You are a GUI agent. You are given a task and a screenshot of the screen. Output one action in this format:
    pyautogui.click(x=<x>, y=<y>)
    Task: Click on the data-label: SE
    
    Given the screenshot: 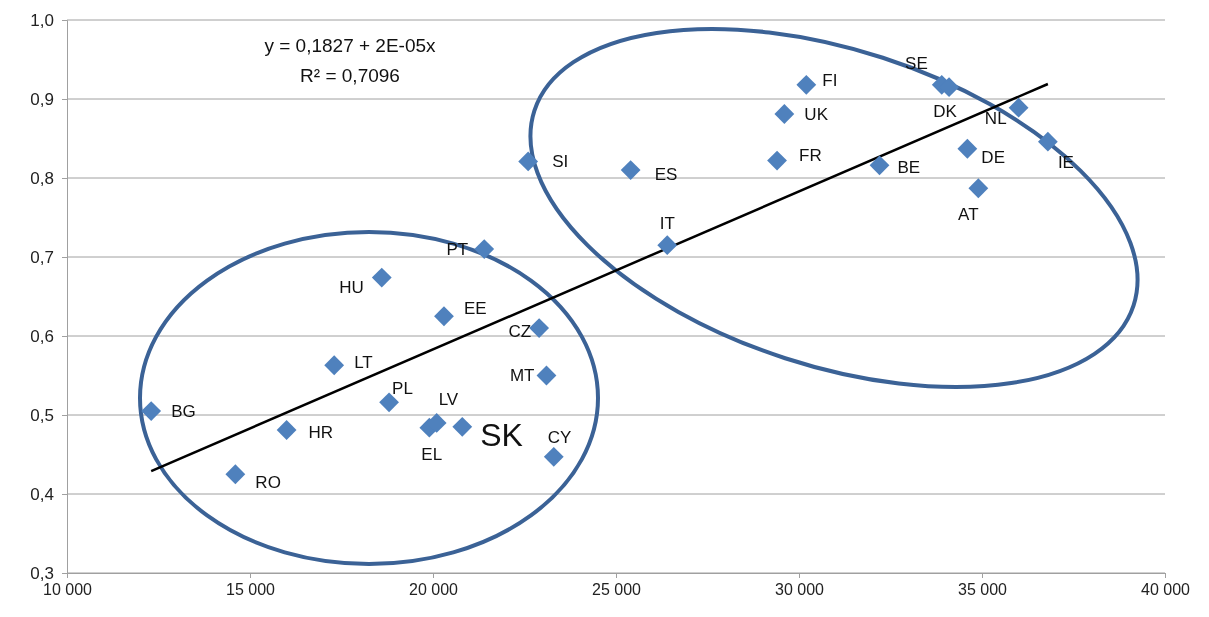 What is the action you would take?
    pyautogui.click(x=916, y=63)
    